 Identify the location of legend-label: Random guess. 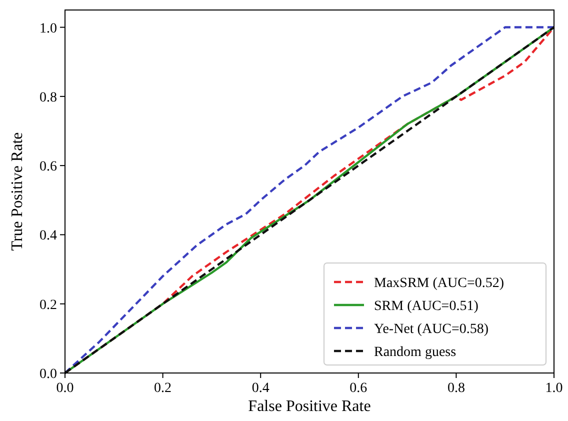
(415, 352).